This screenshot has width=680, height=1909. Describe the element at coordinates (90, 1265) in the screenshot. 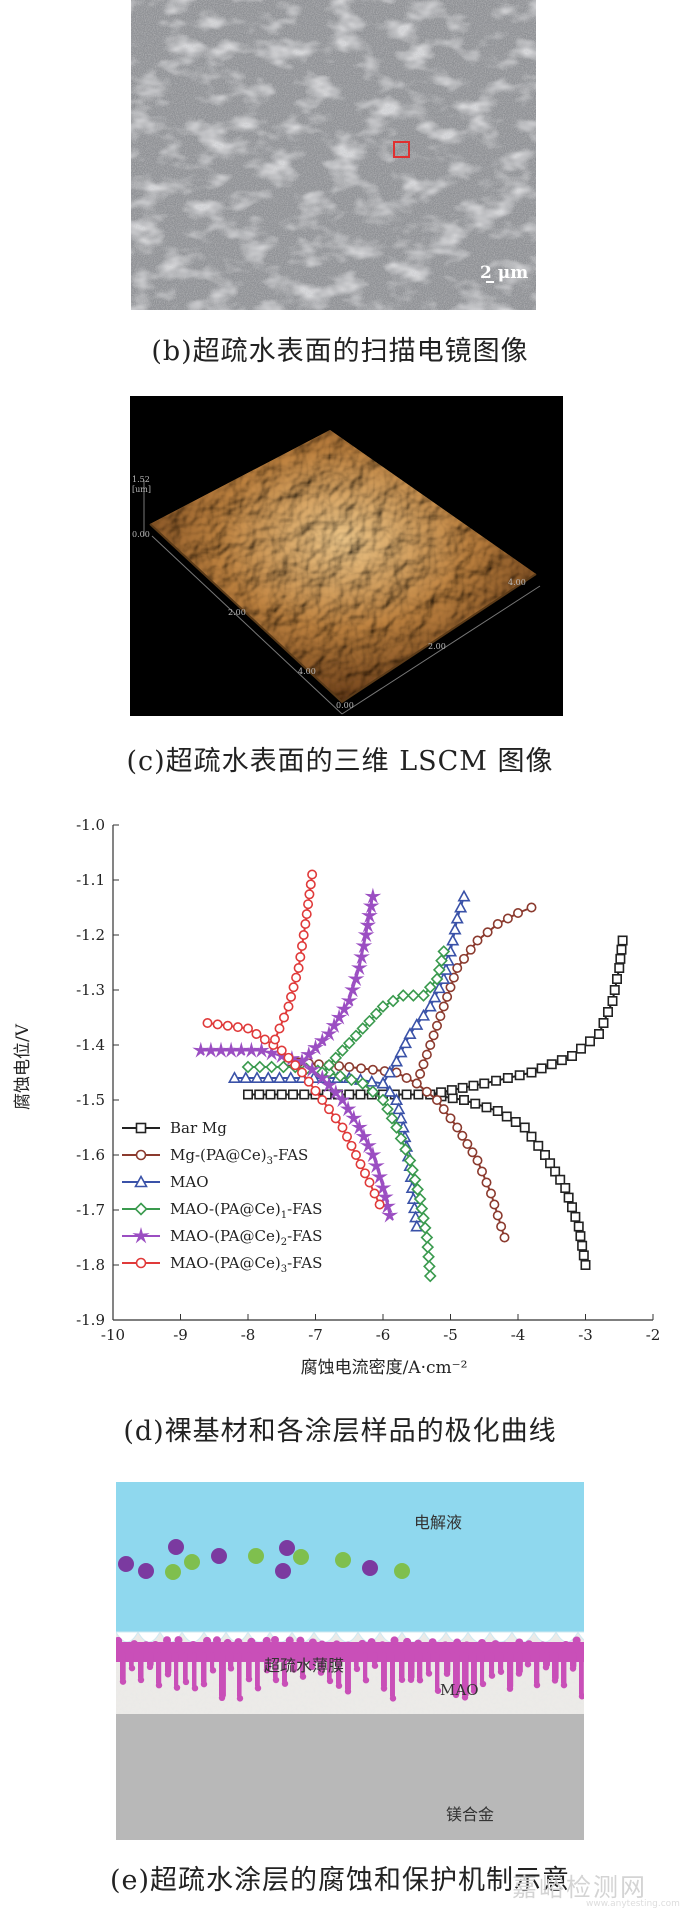

I see `y-tick-label: -1.8` at that location.